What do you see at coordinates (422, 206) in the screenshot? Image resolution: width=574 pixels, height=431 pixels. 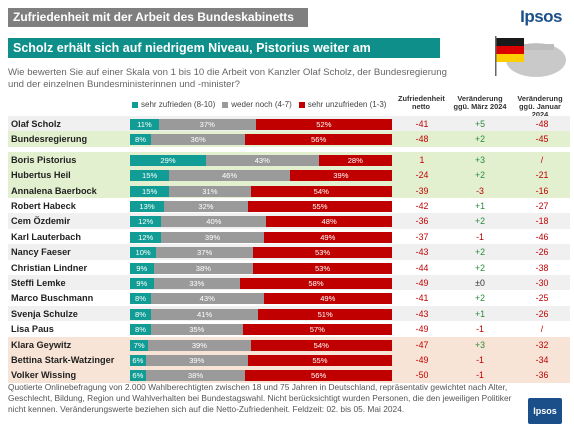 I see `net-satisfaction-value: -42` at bounding box center [422, 206].